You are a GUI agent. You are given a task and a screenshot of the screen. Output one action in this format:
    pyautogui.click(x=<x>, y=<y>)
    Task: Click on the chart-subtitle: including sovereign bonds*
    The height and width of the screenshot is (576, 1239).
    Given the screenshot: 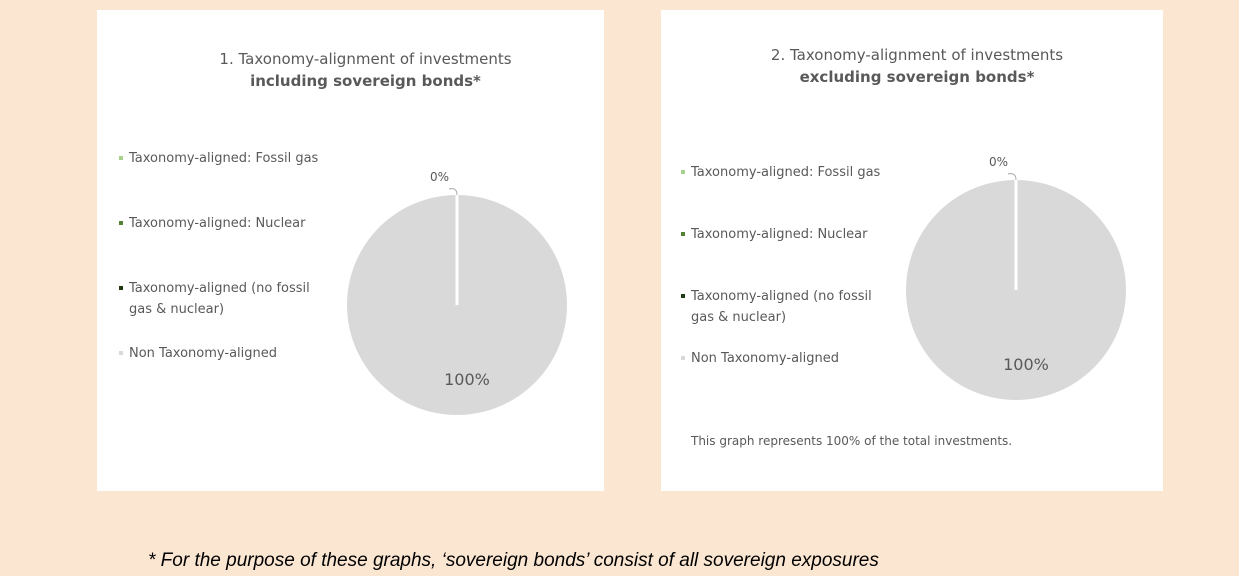 What is the action you would take?
    pyautogui.click(x=365, y=81)
    